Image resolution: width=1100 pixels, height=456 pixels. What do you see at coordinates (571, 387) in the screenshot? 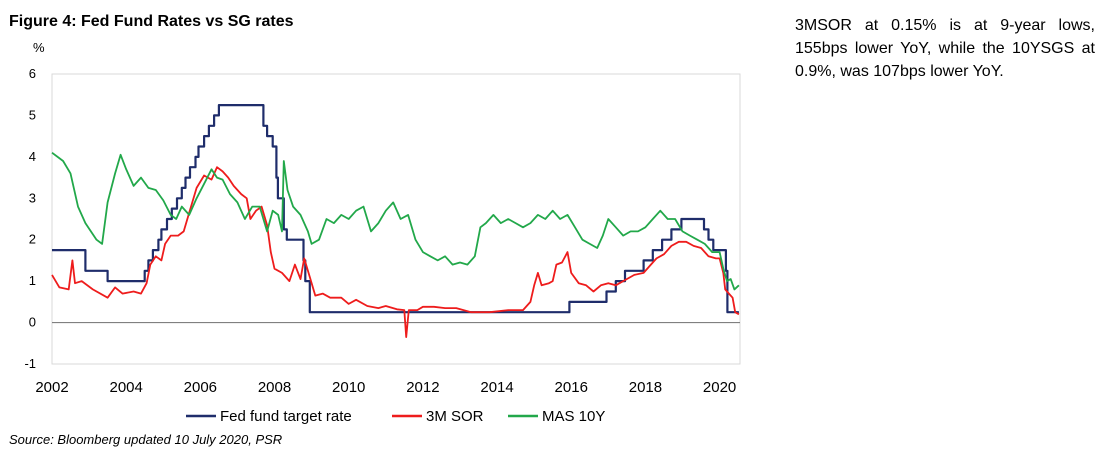
I see `x-tick-label: 2016` at bounding box center [571, 387].